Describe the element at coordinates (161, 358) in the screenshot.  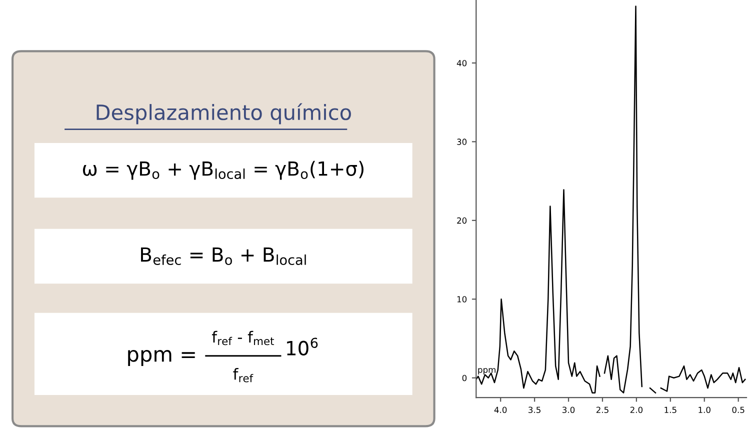
I see `text: ppm =` at that location.